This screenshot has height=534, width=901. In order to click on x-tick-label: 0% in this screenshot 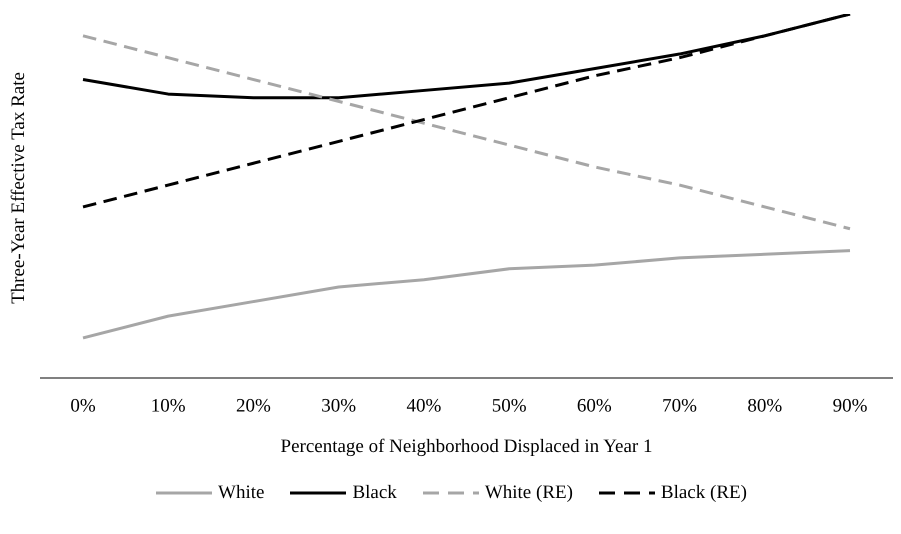, I will do `click(83, 405)`.